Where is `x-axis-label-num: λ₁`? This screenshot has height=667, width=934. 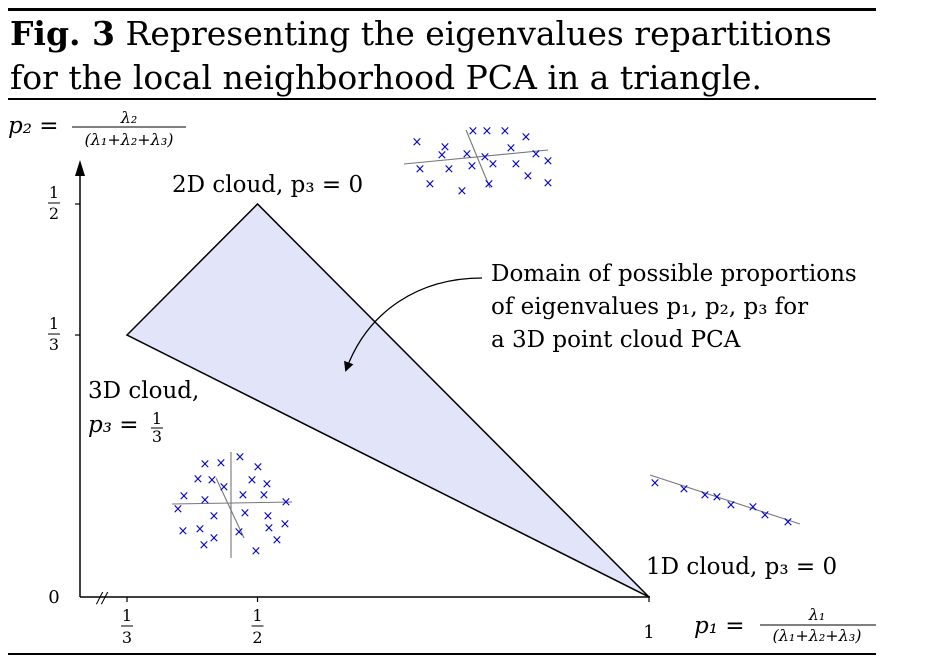 x-axis-label-num: λ₁ is located at coordinates (817, 614).